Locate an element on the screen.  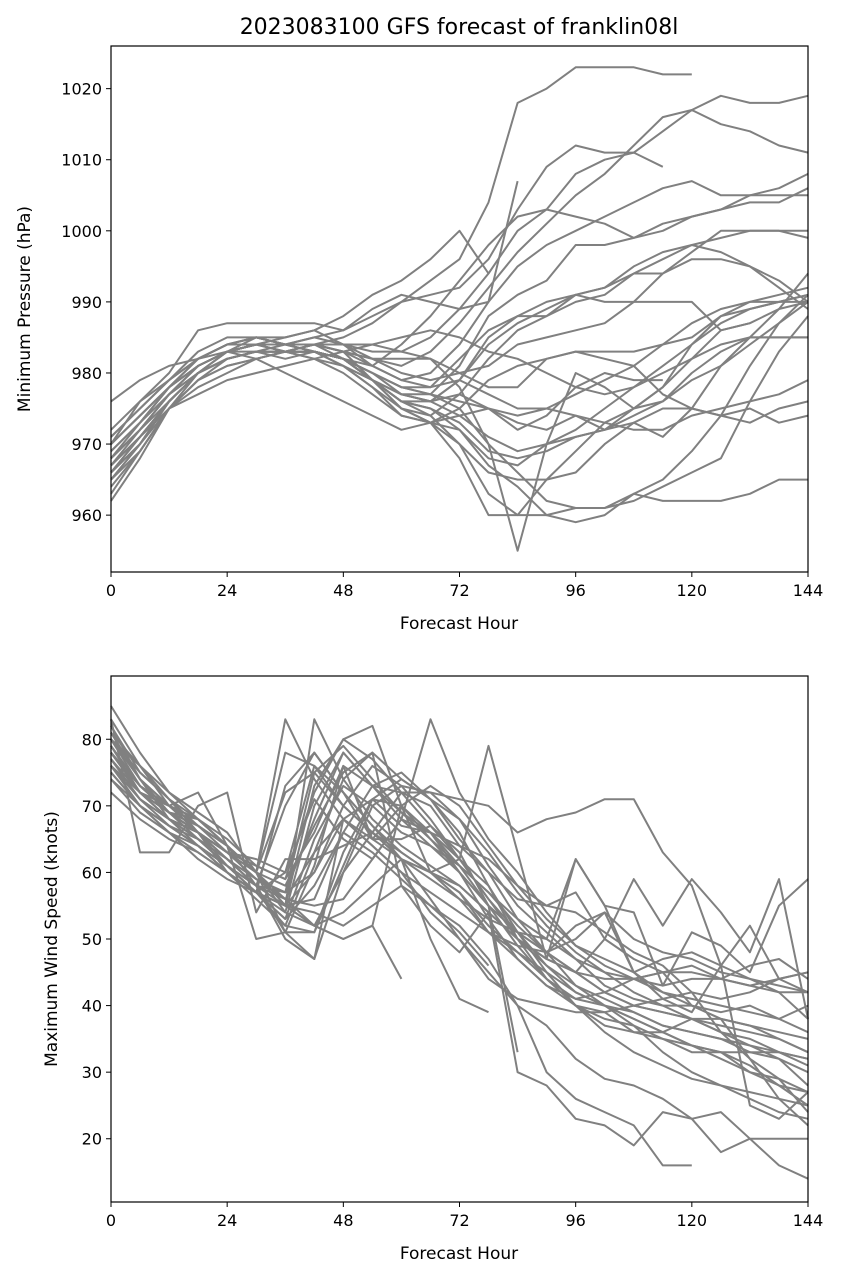
wind-x-tick-label: 72 is located at coordinates (459, 1220).